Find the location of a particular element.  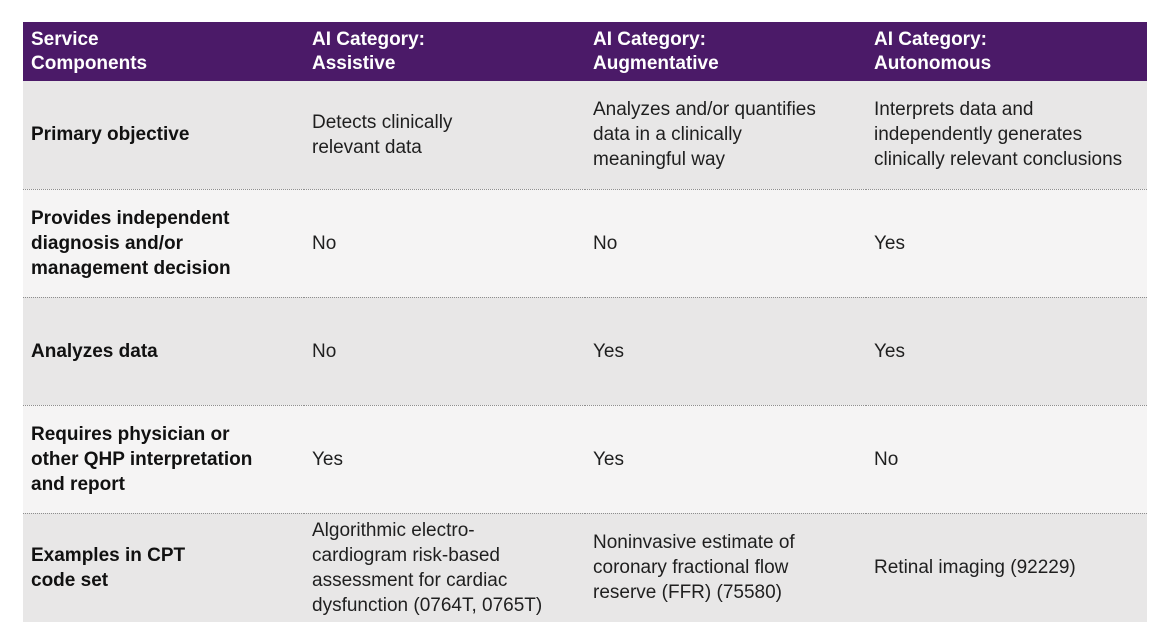

cell-autonomous: Retinal imaging (92229) is located at coordinates (975, 568).